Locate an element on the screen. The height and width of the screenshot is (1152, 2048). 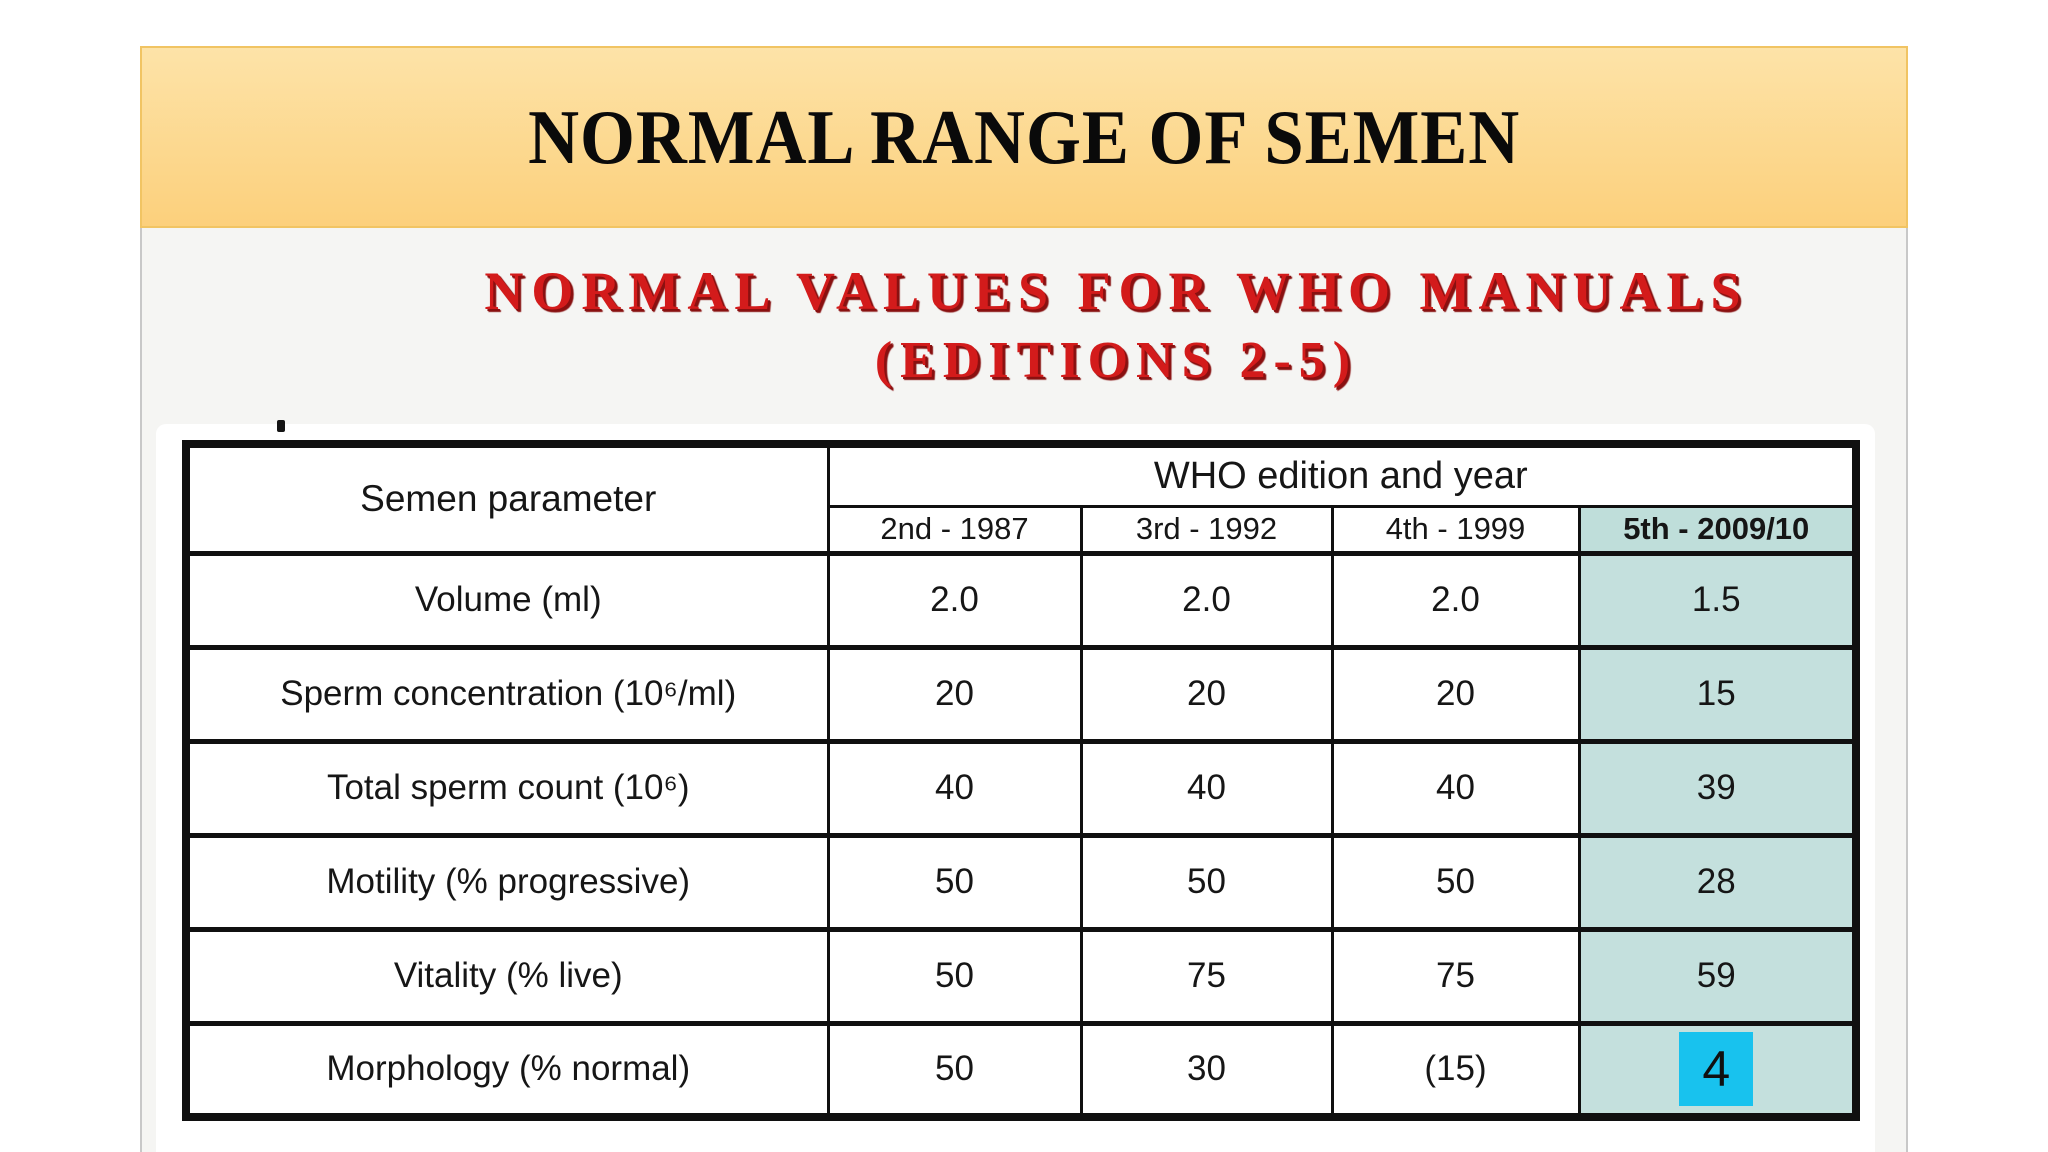
table-row-morphology: Morphology (% normal) 50 30 (15) 4 is located at coordinates (1021, 1069).